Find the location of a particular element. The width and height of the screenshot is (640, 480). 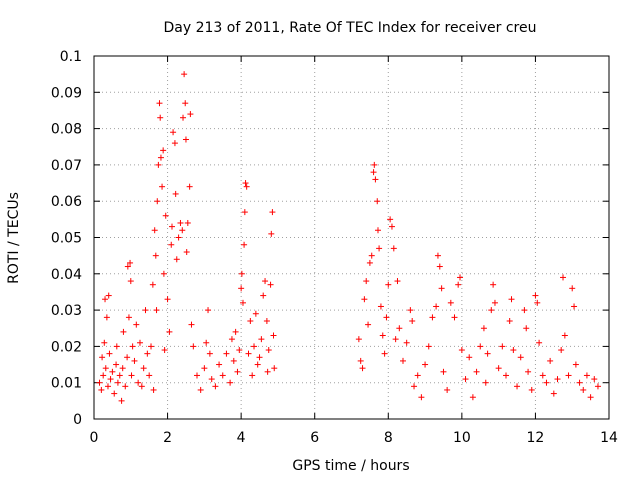

y-tick-label: 0 is located at coordinates (77, 420).